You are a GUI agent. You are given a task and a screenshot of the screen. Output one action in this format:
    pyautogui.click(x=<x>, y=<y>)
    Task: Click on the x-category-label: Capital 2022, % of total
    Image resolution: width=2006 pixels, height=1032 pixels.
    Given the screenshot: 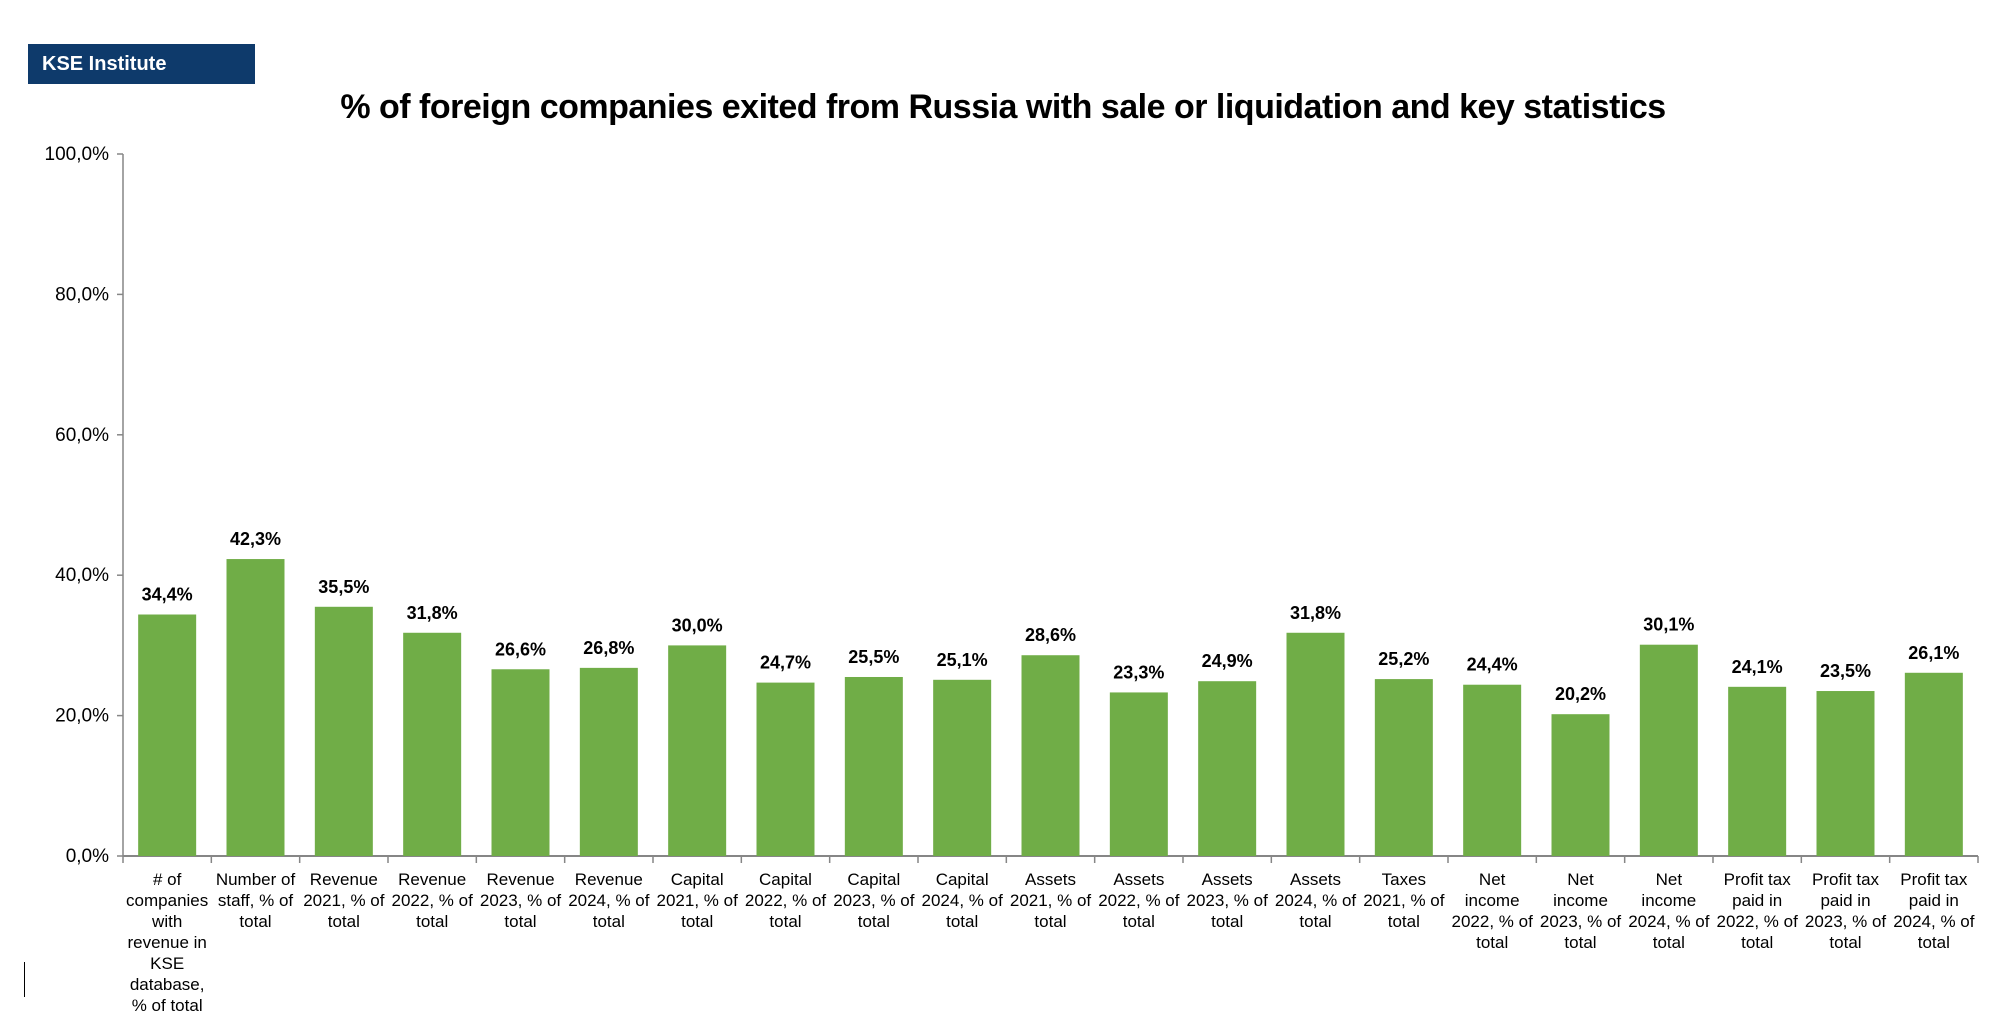 What is the action you would take?
    pyautogui.click(x=786, y=900)
    